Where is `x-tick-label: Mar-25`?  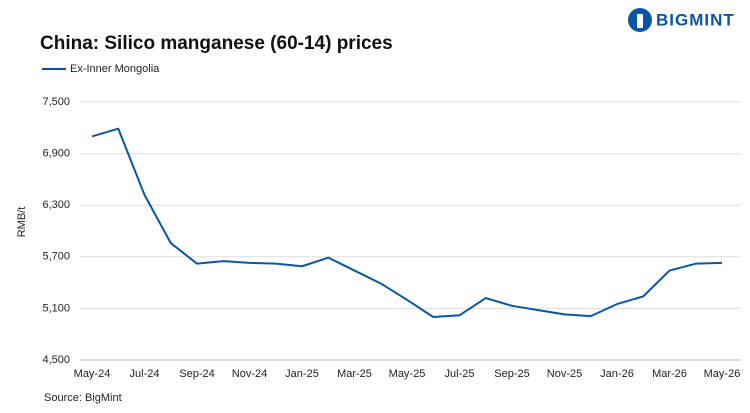
x-tick-label: Mar-25 is located at coordinates (354, 374).